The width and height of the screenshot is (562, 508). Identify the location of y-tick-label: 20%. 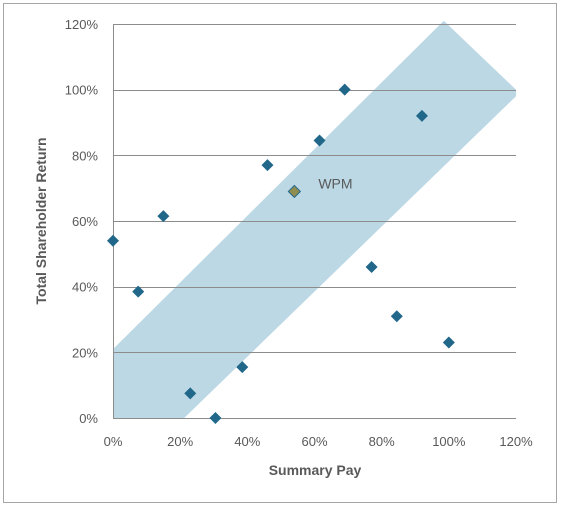
(85, 352).